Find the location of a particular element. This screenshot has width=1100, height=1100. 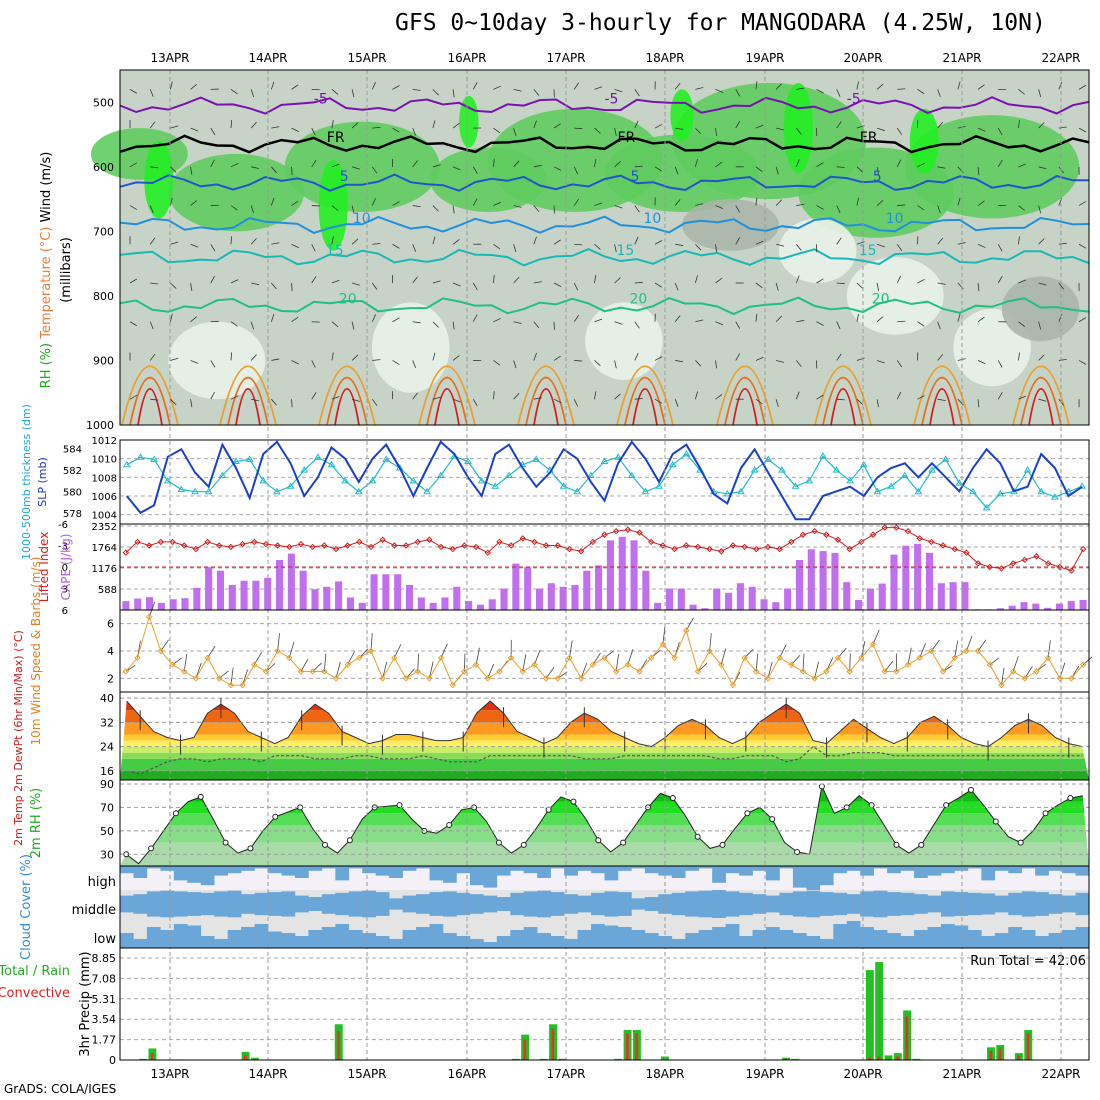

isotherm-line is located at coordinates (604, 144).